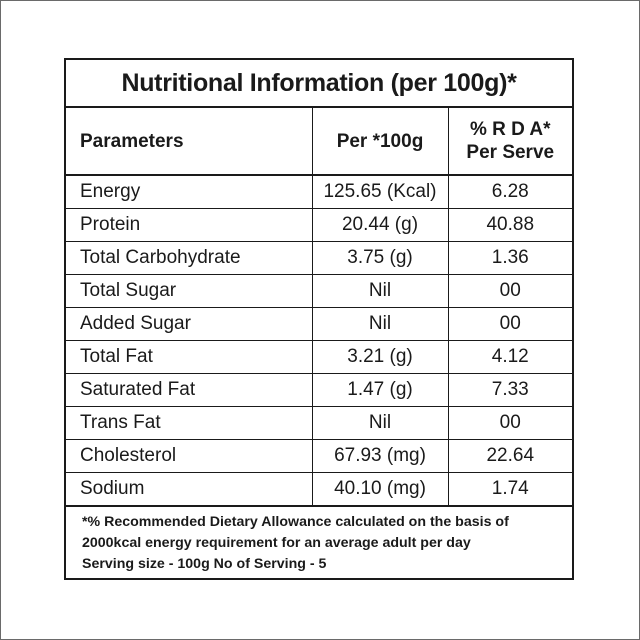 This screenshot has height=640, width=640. I want to click on row-per-100g: 40.10 (mg), so click(380, 489).